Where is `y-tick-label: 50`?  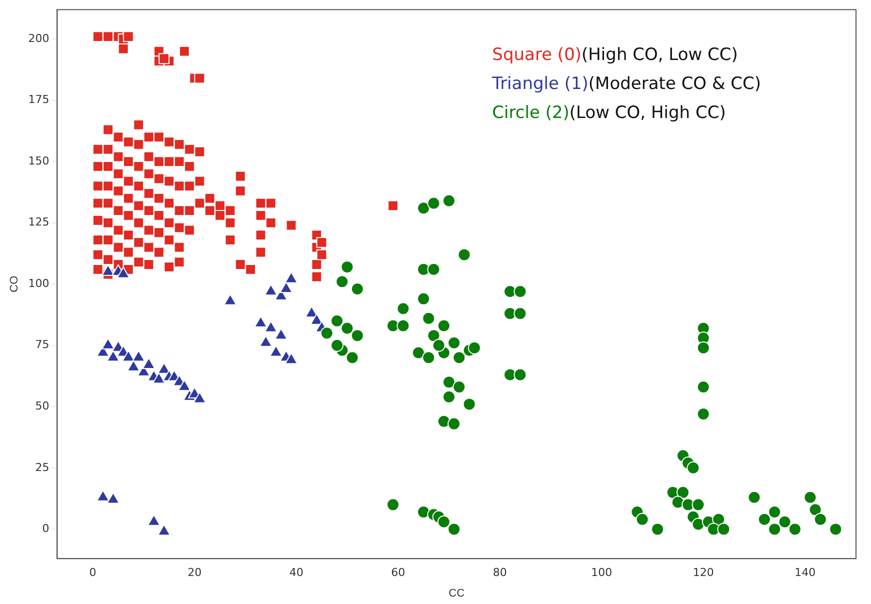 y-tick-label: 50 is located at coordinates (42, 406).